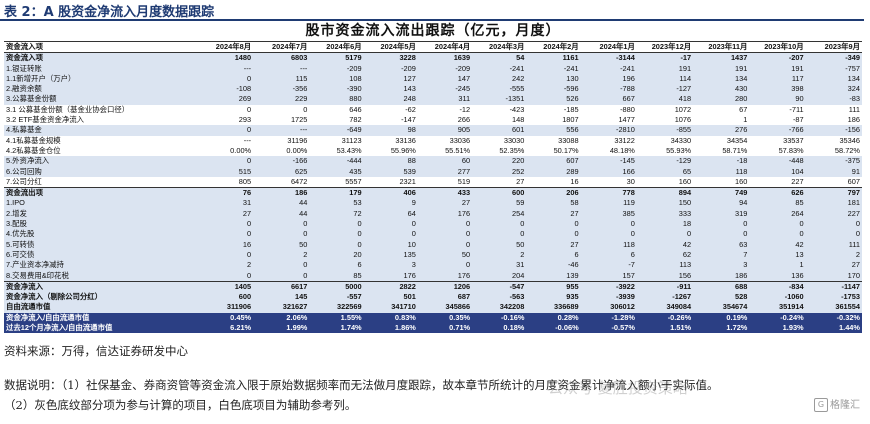  Describe the element at coordinates (833, 161) in the screenshot. I see `table-cell: -375` at that location.